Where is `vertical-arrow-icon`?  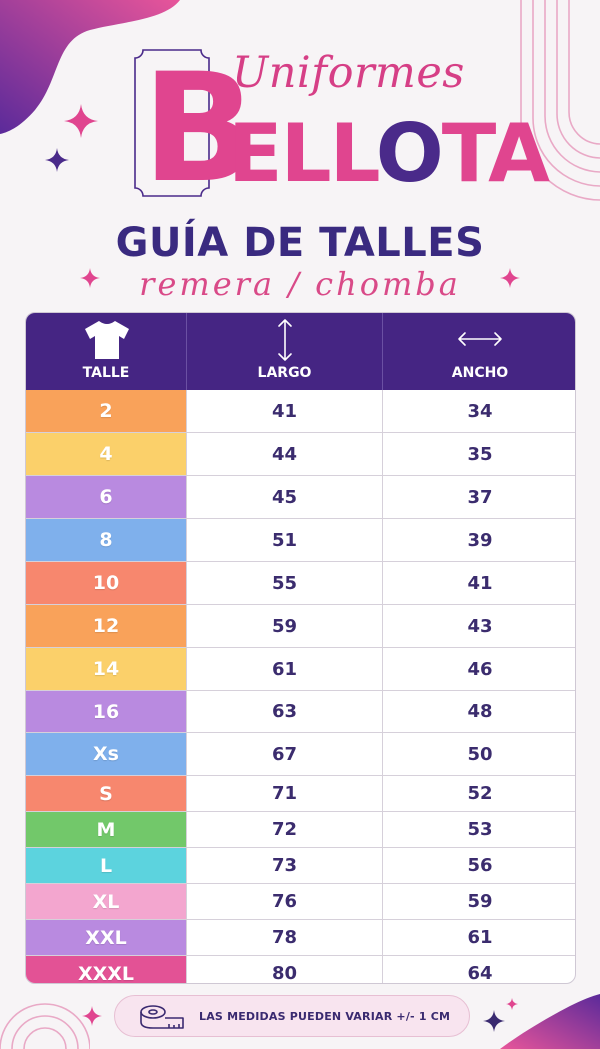 vertical-arrow-icon is located at coordinates (285, 340).